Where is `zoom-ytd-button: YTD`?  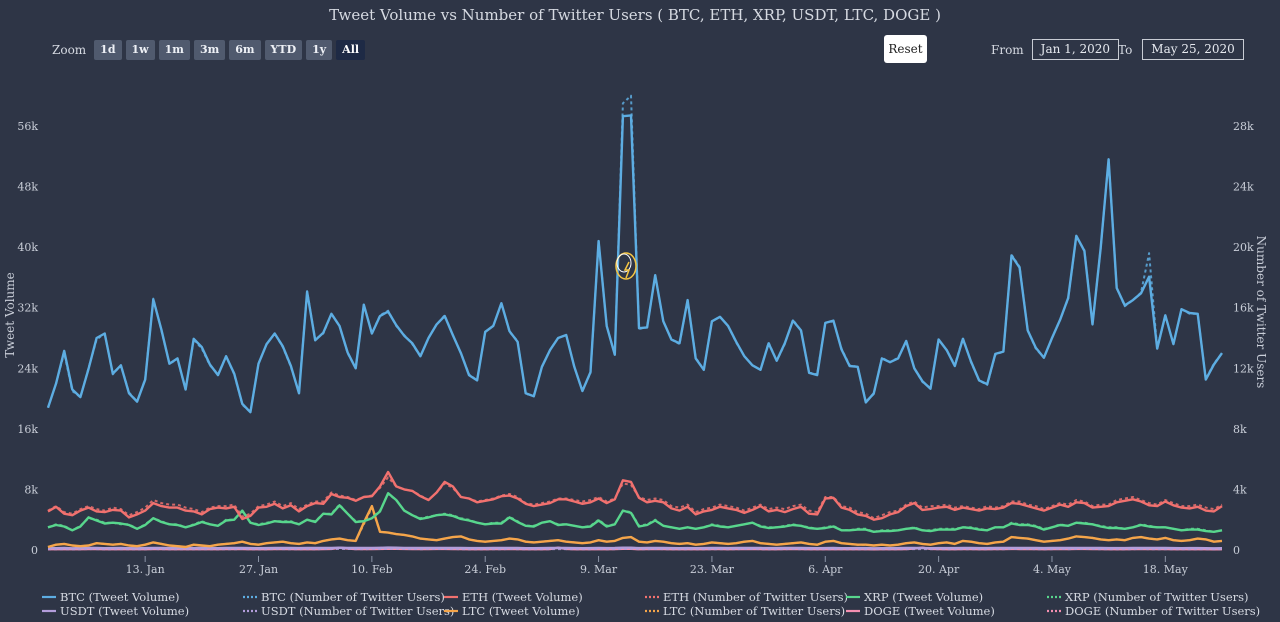
zoom-ytd-button: YTD is located at coordinates (283, 50).